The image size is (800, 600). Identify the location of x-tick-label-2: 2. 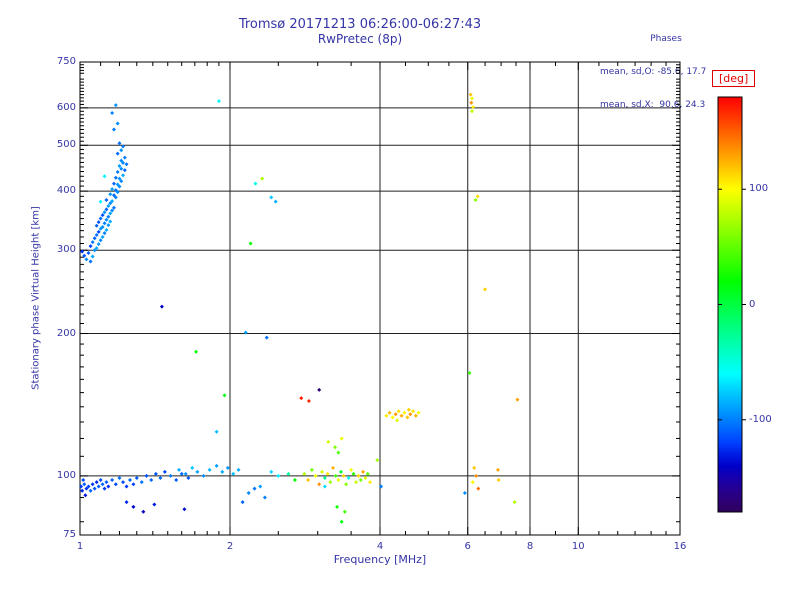
(230, 546).